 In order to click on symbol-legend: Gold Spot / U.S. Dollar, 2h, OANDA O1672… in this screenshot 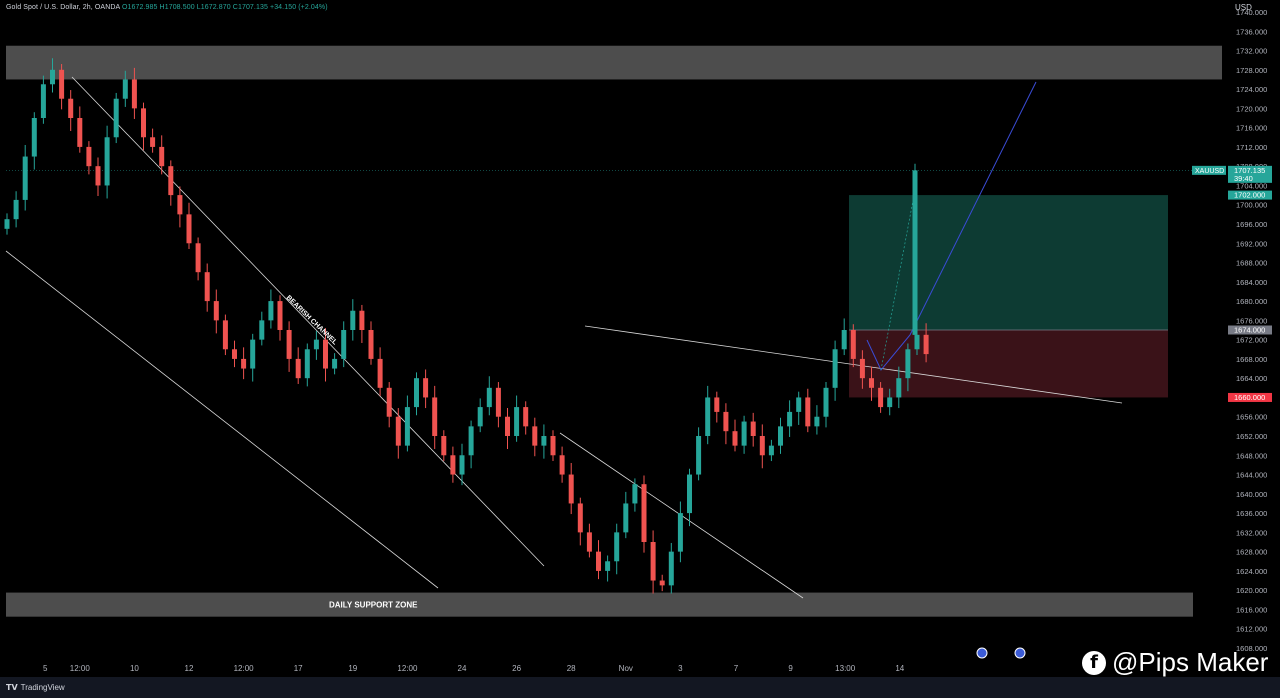, I will do `click(167, 7)`.